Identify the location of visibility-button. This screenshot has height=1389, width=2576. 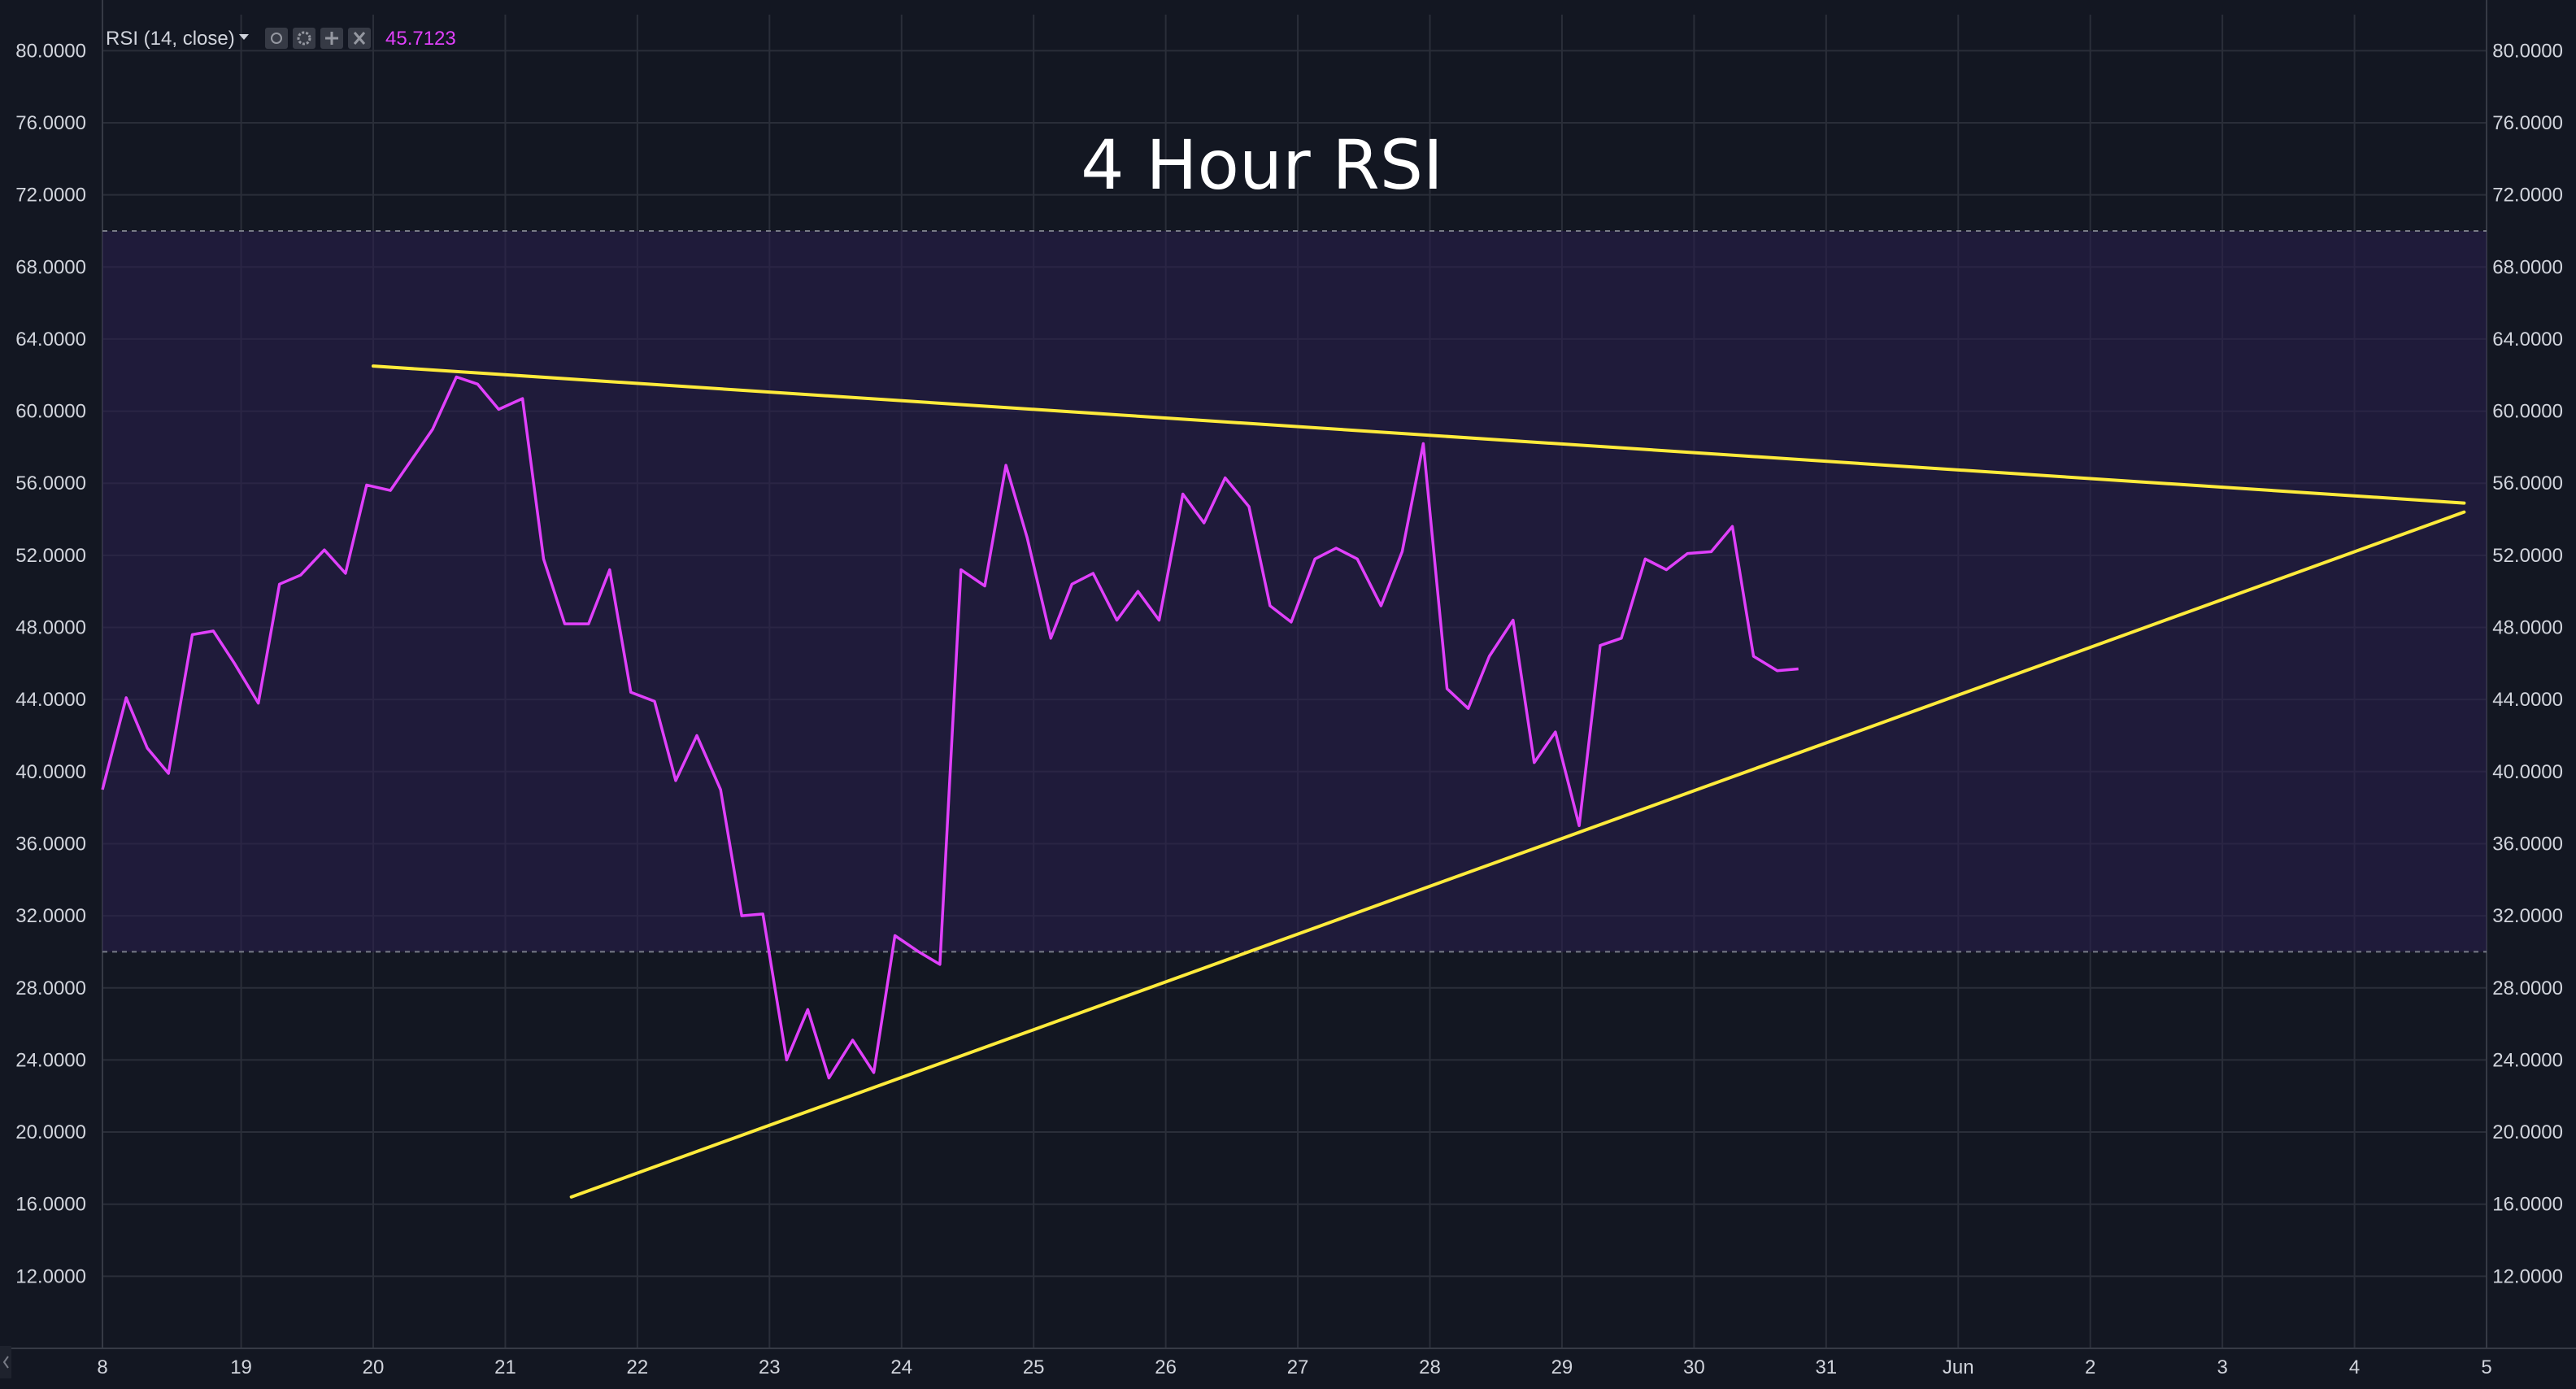
(277, 38).